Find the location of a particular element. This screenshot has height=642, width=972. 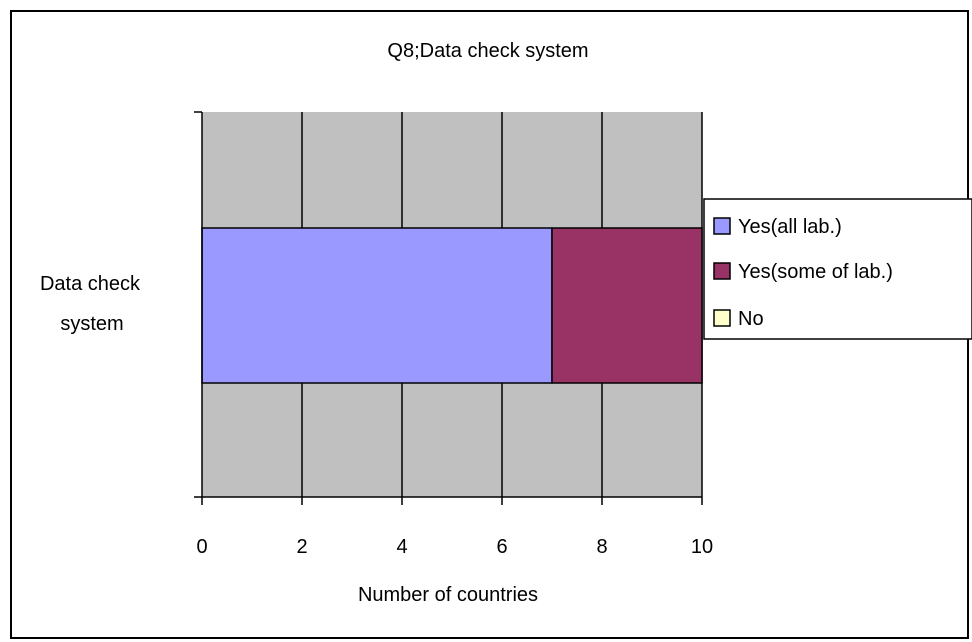

chart-title: Q8;Data check system is located at coordinates (487, 51).